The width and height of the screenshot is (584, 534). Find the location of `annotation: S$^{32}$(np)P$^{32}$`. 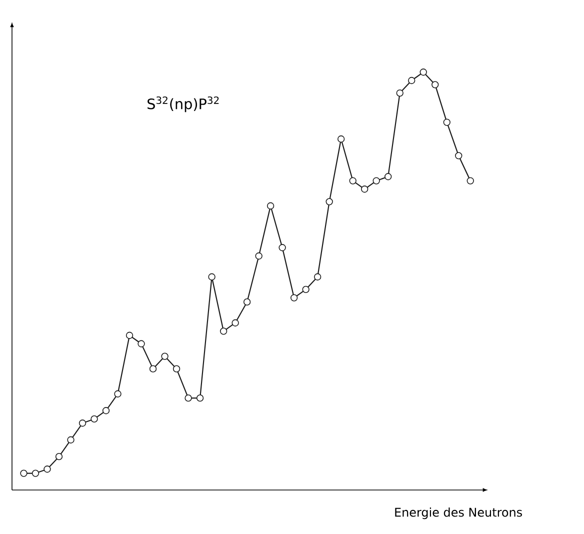

annotation: S$^{32}$(np)P$^{32}$ is located at coordinates (183, 104).